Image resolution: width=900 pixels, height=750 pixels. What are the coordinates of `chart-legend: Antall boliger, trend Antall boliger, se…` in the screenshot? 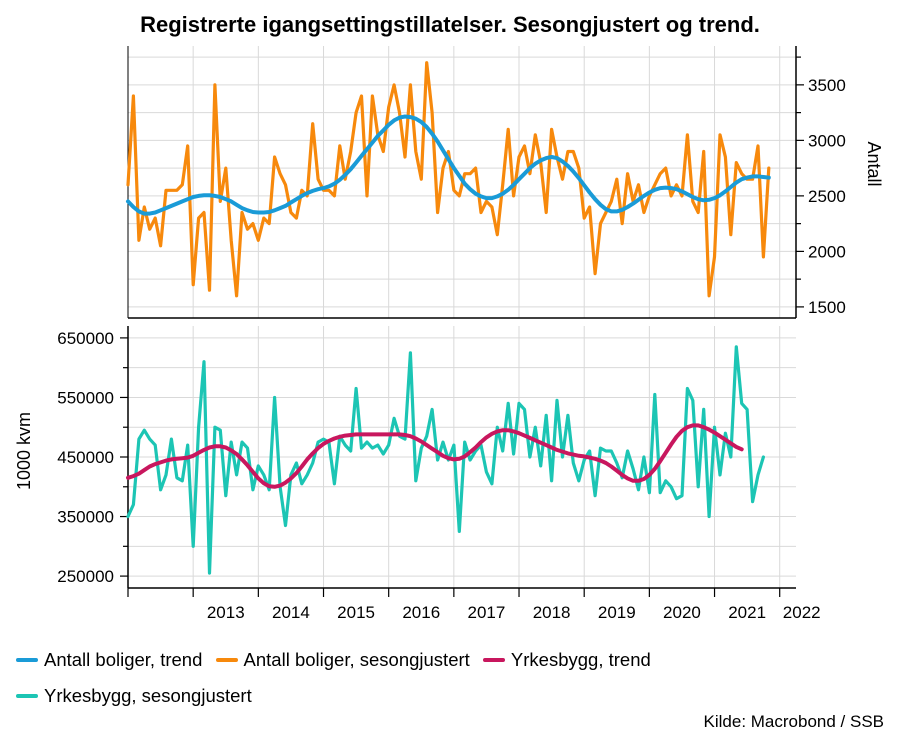 It's located at (451, 676).